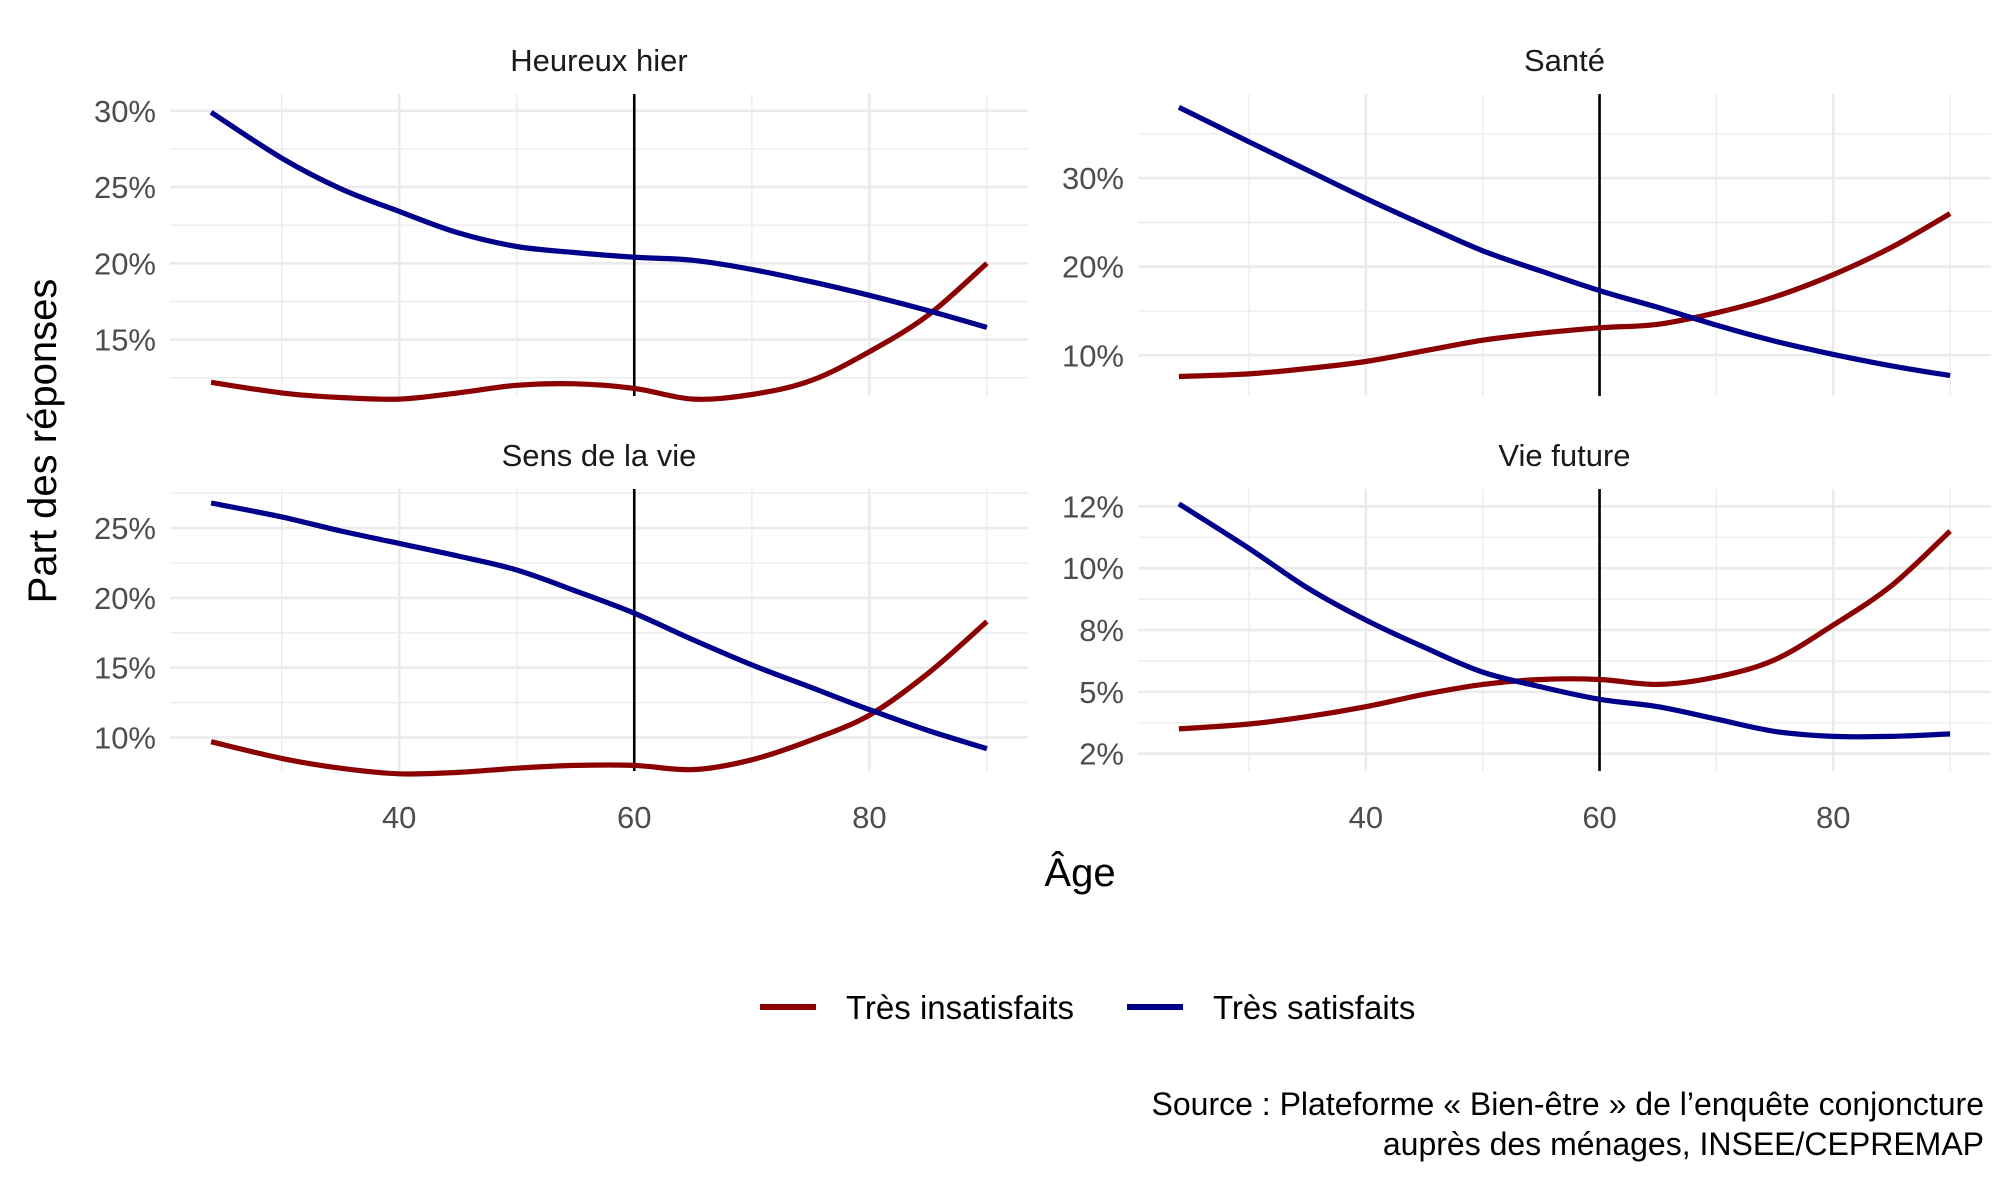  Describe the element at coordinates (1564, 60) in the screenshot. I see `facet-title-sante: Santé` at that location.